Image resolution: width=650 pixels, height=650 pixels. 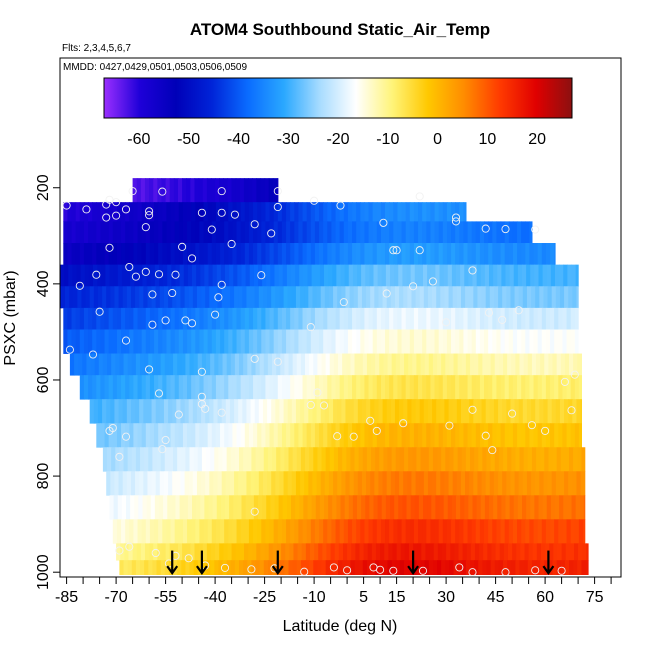 What do you see at coordinates (595, 597) in the screenshot?
I see `x-tick-label: 75` at bounding box center [595, 597].